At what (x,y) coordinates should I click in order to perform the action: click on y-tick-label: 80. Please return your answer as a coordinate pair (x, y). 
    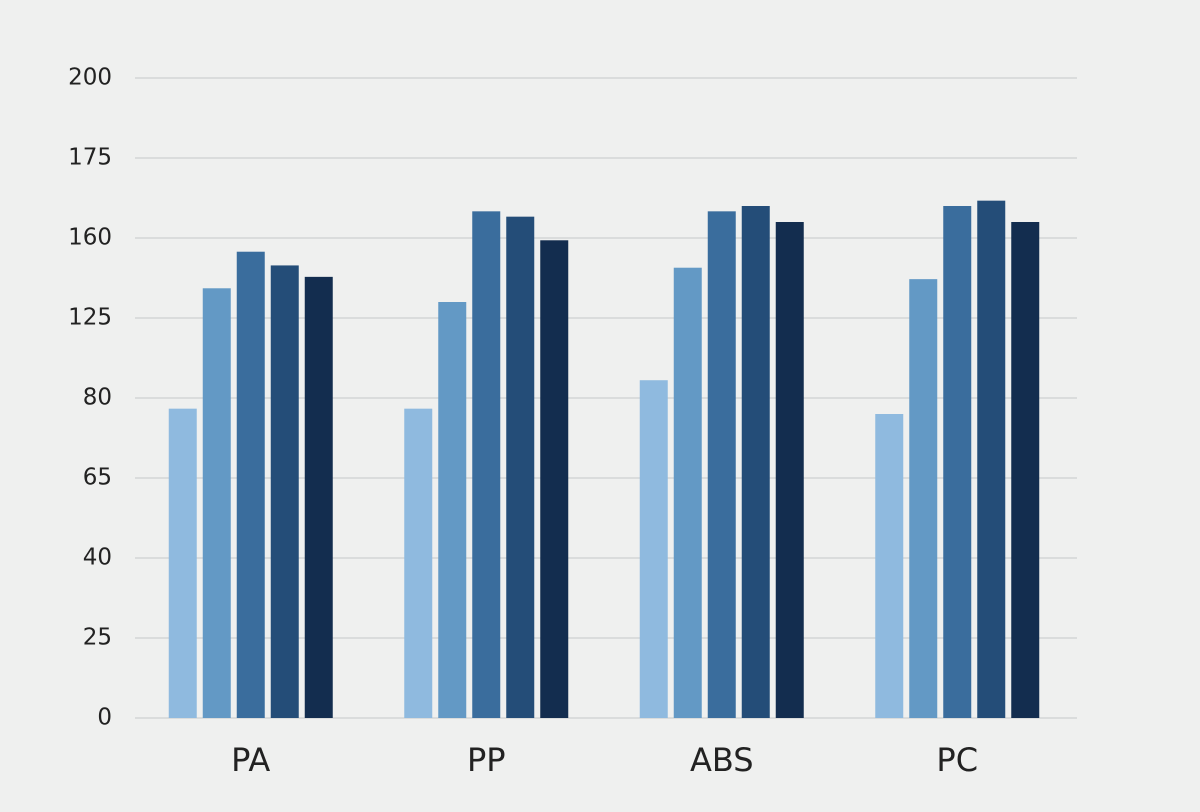
    Looking at the image, I should click on (97, 398).